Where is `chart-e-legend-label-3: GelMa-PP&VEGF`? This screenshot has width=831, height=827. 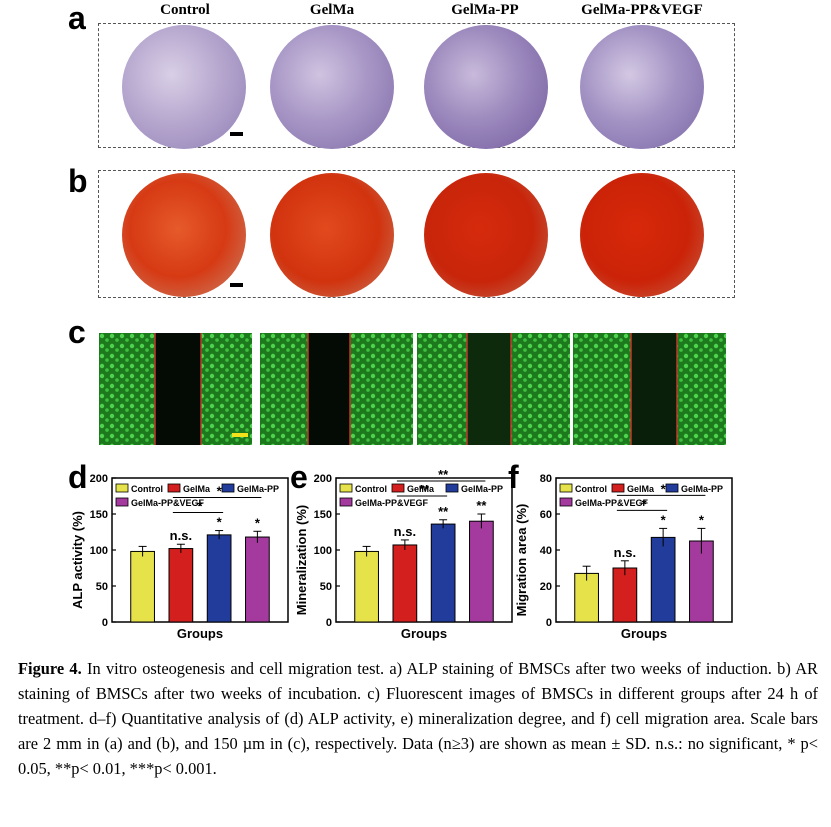
chart-e-legend-label-3: GelMa-PP&VEGF is located at coordinates (392, 503).